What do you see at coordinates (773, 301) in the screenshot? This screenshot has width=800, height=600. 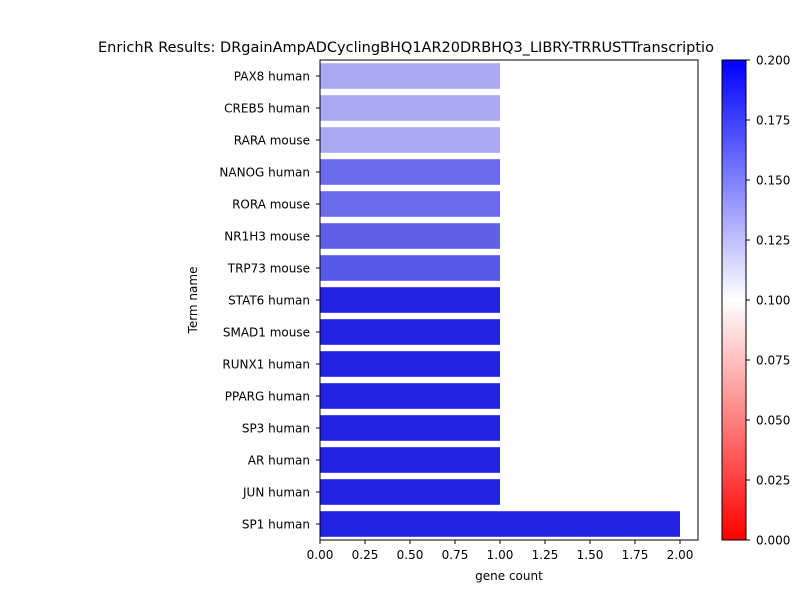 I see `colorbar-tick-label: 0.100` at bounding box center [773, 301].